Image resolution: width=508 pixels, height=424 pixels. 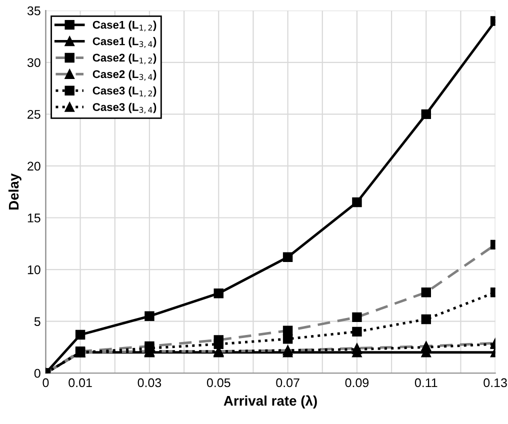 What do you see at coordinates (34, 269) in the screenshot?
I see `y-tick-label: 10` at bounding box center [34, 269].